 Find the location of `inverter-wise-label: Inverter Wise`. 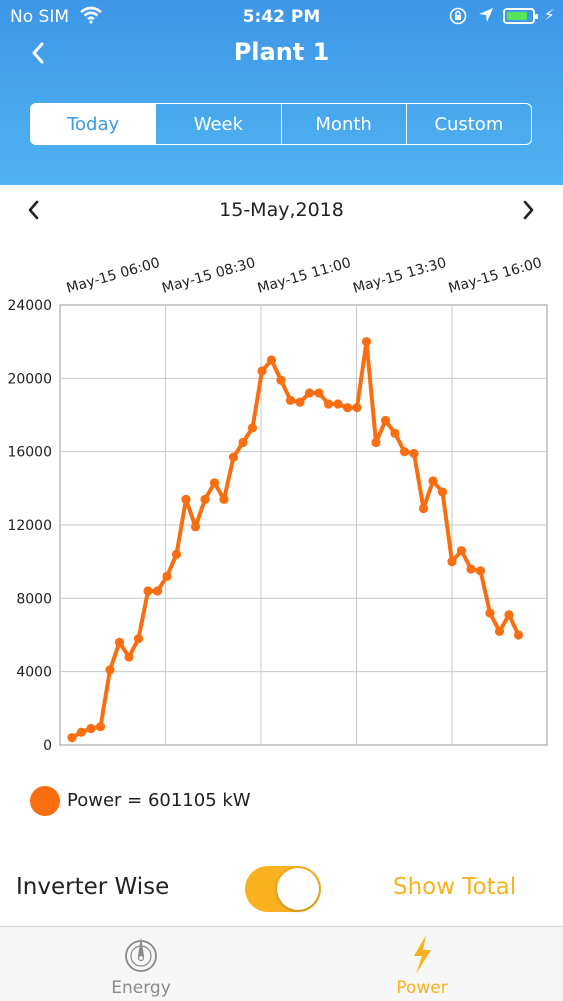

inverter-wise-label: Inverter Wise is located at coordinates (93, 887).